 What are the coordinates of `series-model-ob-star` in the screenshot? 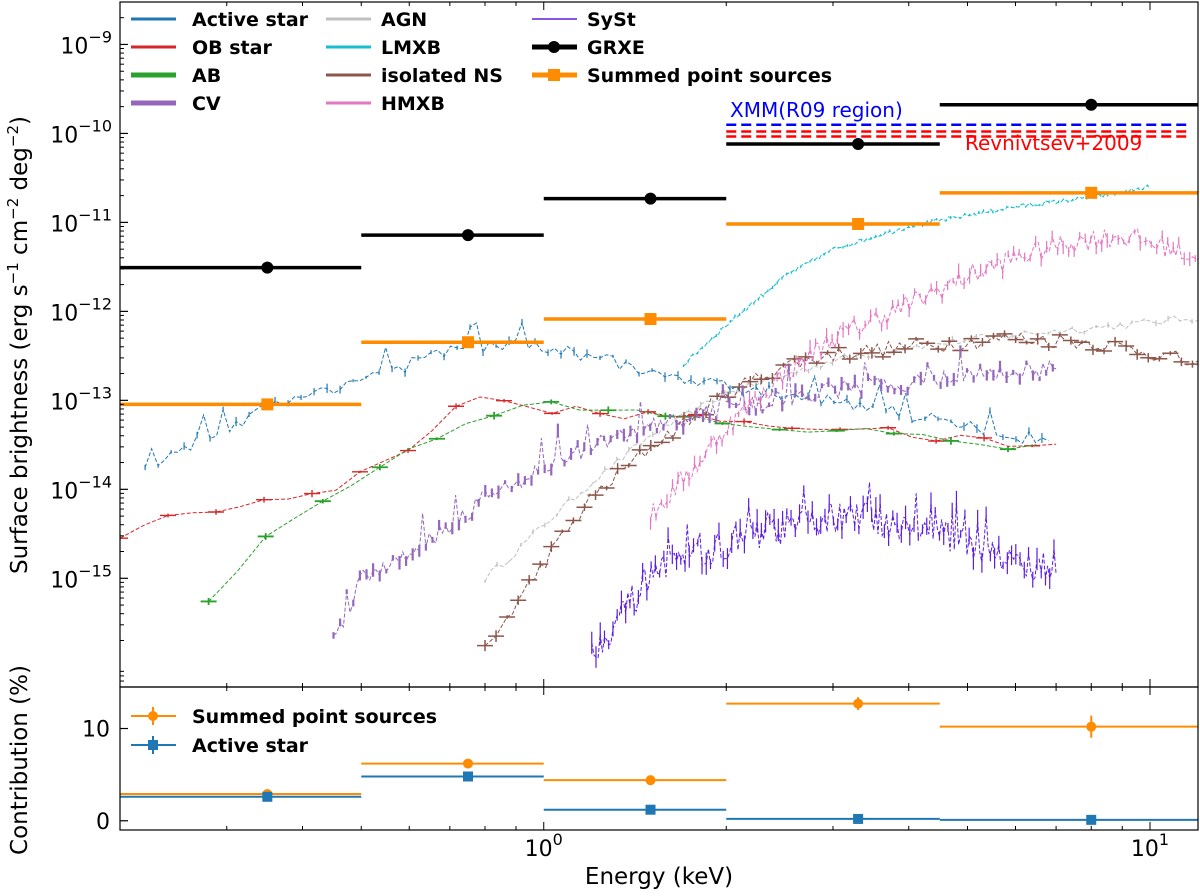 It's located at (588, 467).